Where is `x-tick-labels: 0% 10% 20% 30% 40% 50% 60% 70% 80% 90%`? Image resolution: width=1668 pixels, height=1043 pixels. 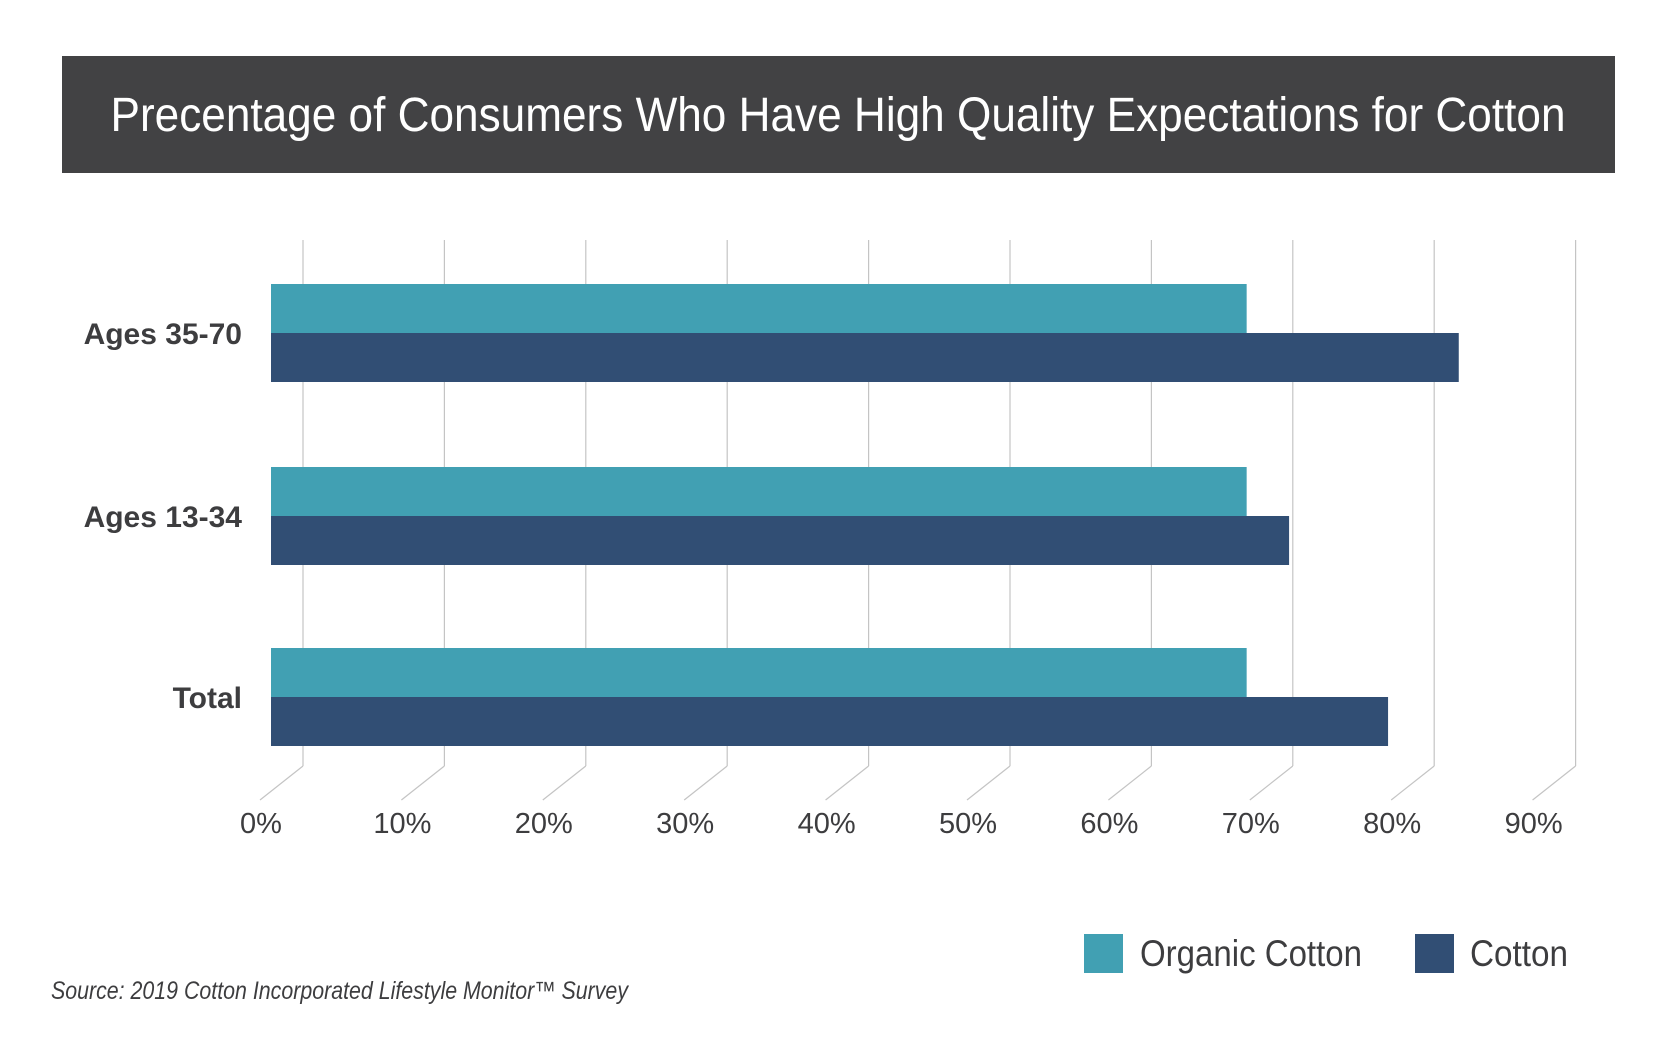 x-tick-labels: 0% 10% 20% 30% 40% 50% 60% 70% 80% 90% is located at coordinates (901, 824).